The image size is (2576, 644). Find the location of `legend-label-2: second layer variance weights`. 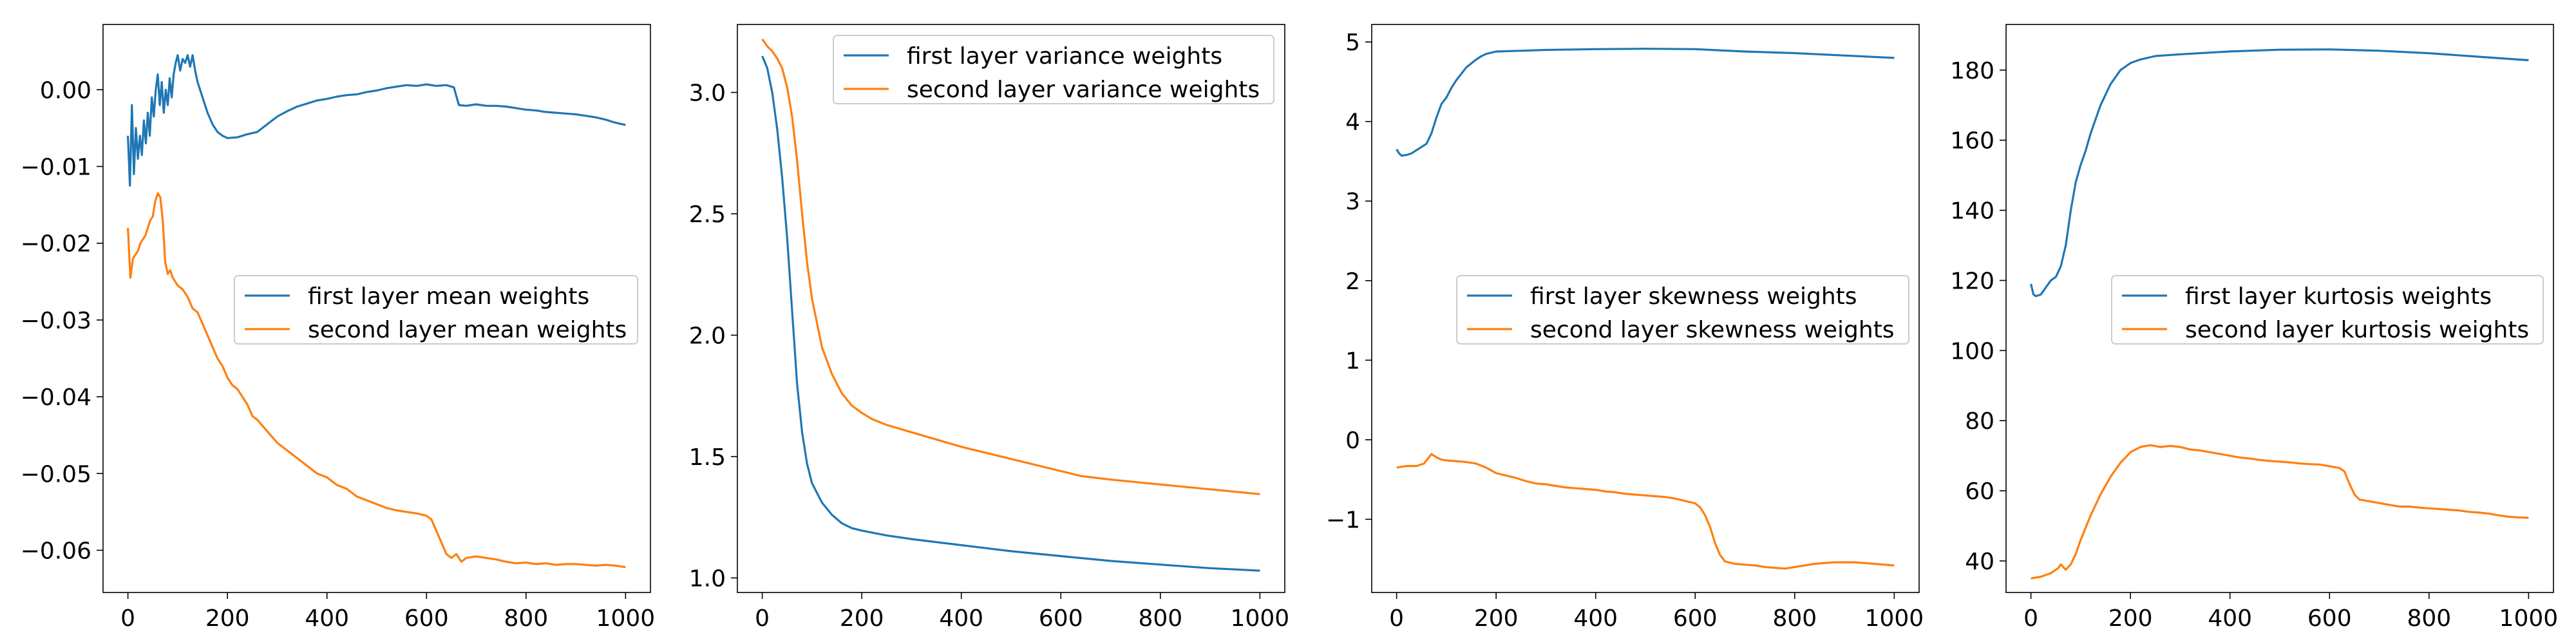

legend-label-2: second layer variance weights is located at coordinates (1083, 90).